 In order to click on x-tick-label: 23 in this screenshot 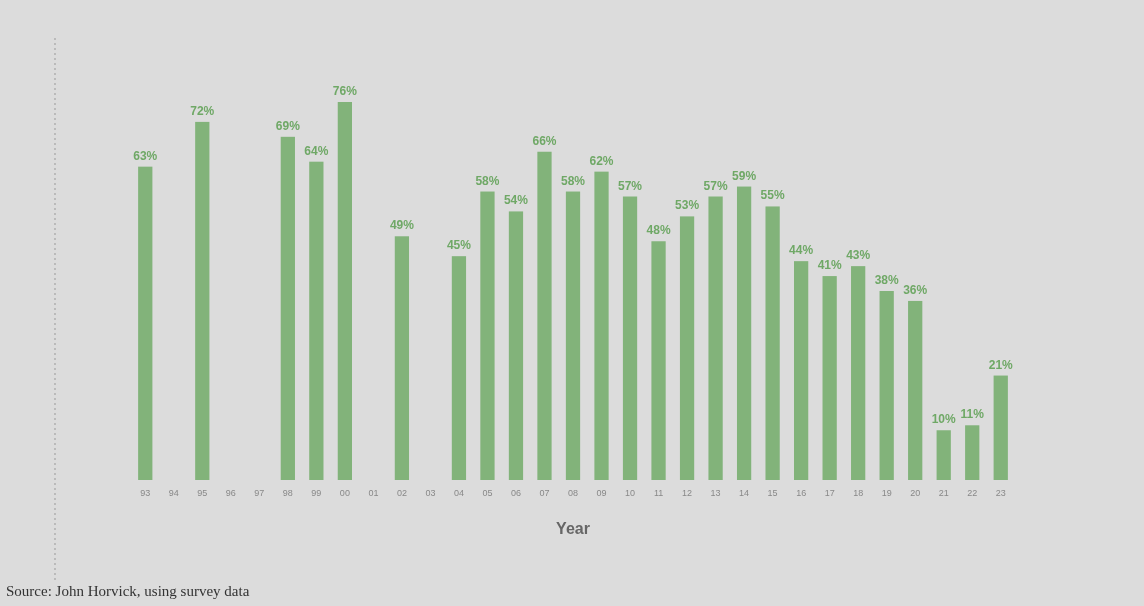, I will do `click(1000, 493)`.